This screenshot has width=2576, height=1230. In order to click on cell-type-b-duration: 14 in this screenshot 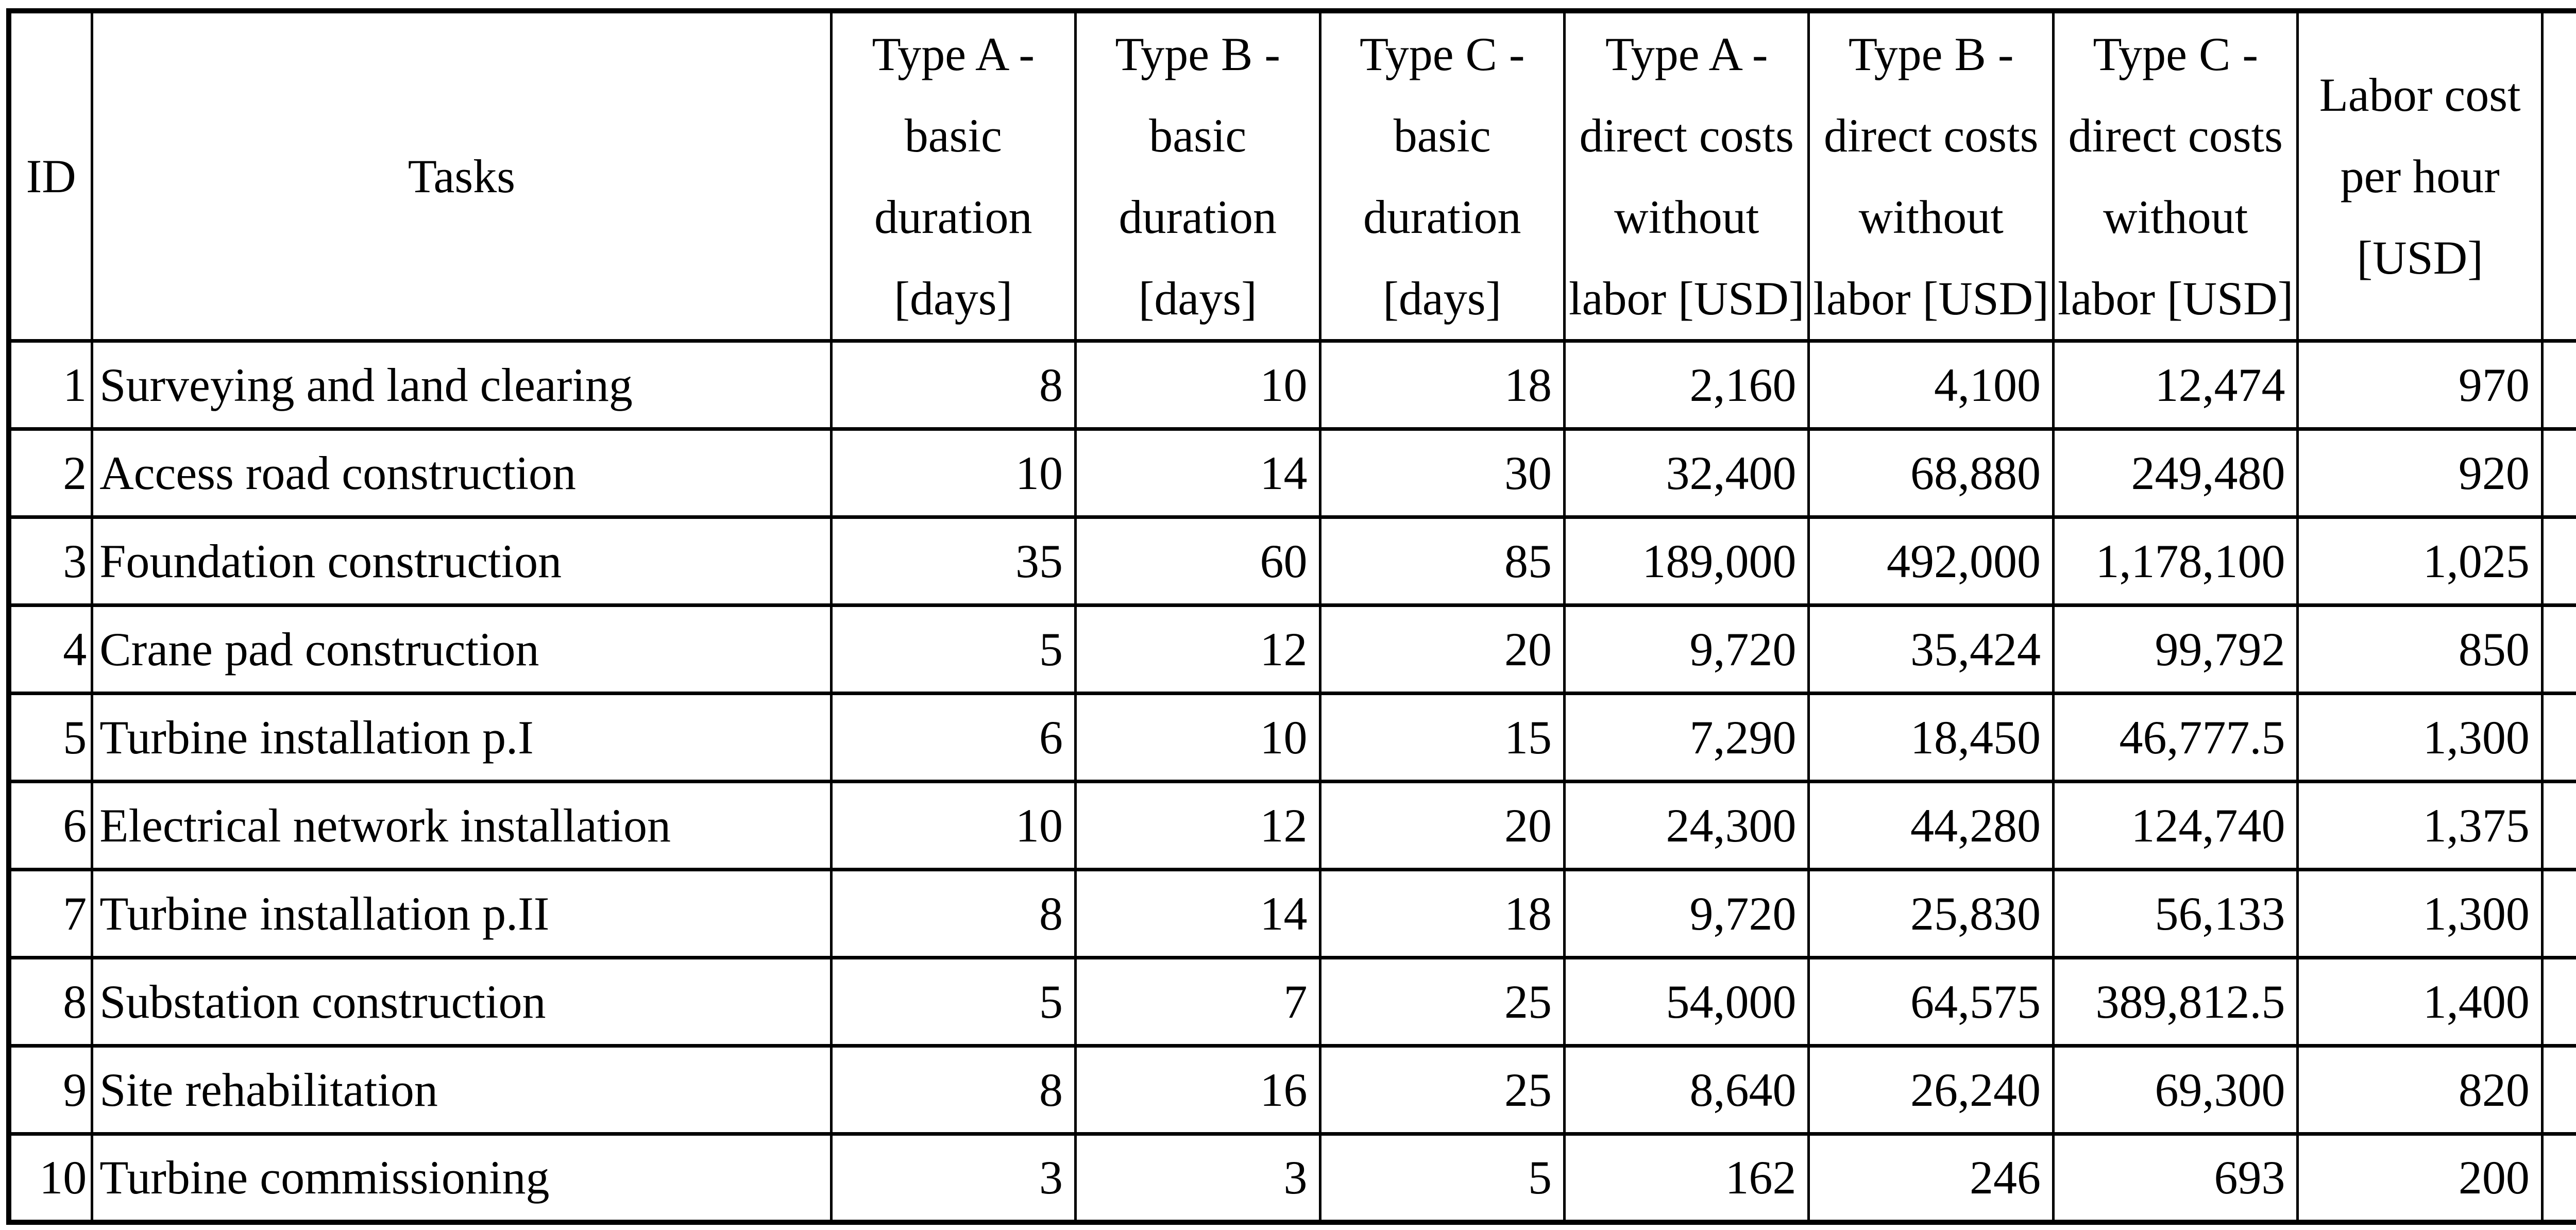, I will do `click(1197, 473)`.